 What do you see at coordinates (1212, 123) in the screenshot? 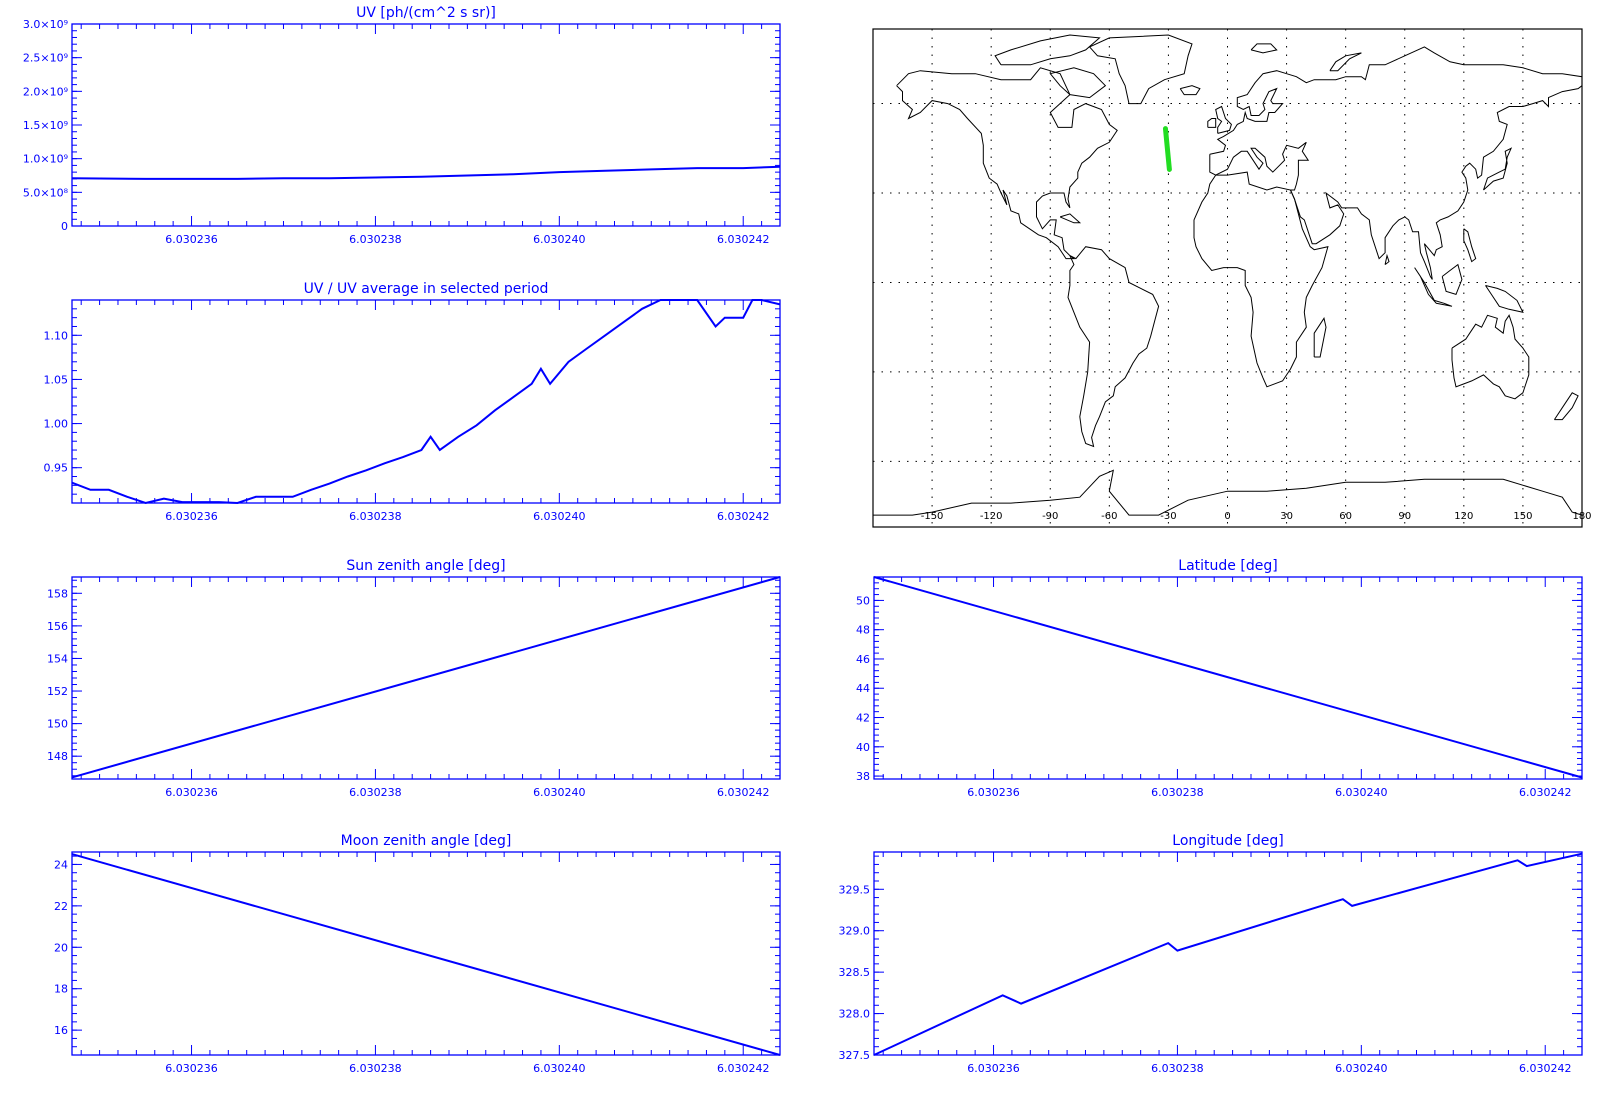
I see `coastline-ireland` at bounding box center [1212, 123].